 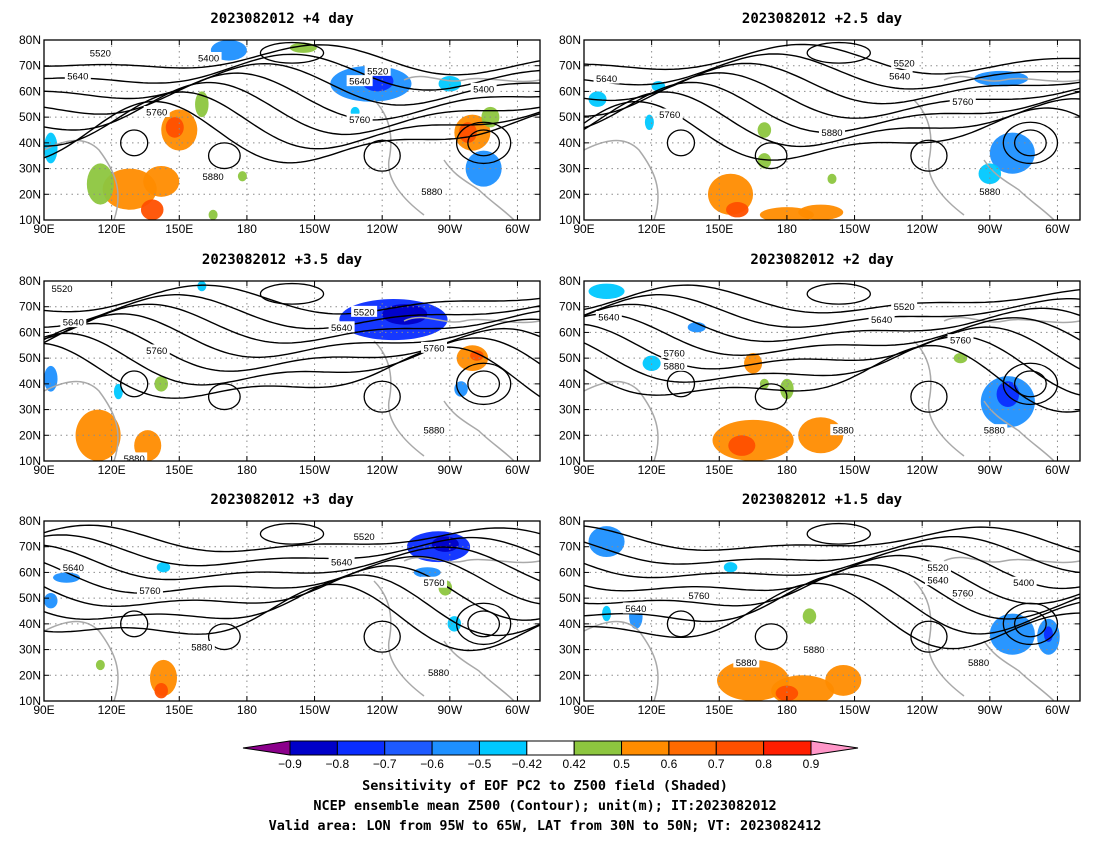 What do you see at coordinates (822, 260) in the screenshot?
I see `panel-title: 2023082012 +2 day` at bounding box center [822, 260].